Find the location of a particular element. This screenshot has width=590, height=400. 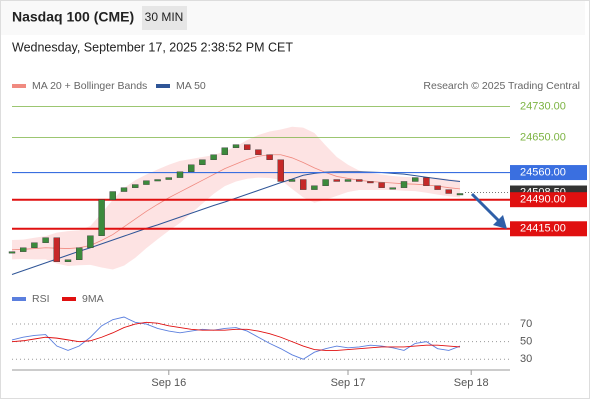

arrow-head is located at coordinates (500, 222).